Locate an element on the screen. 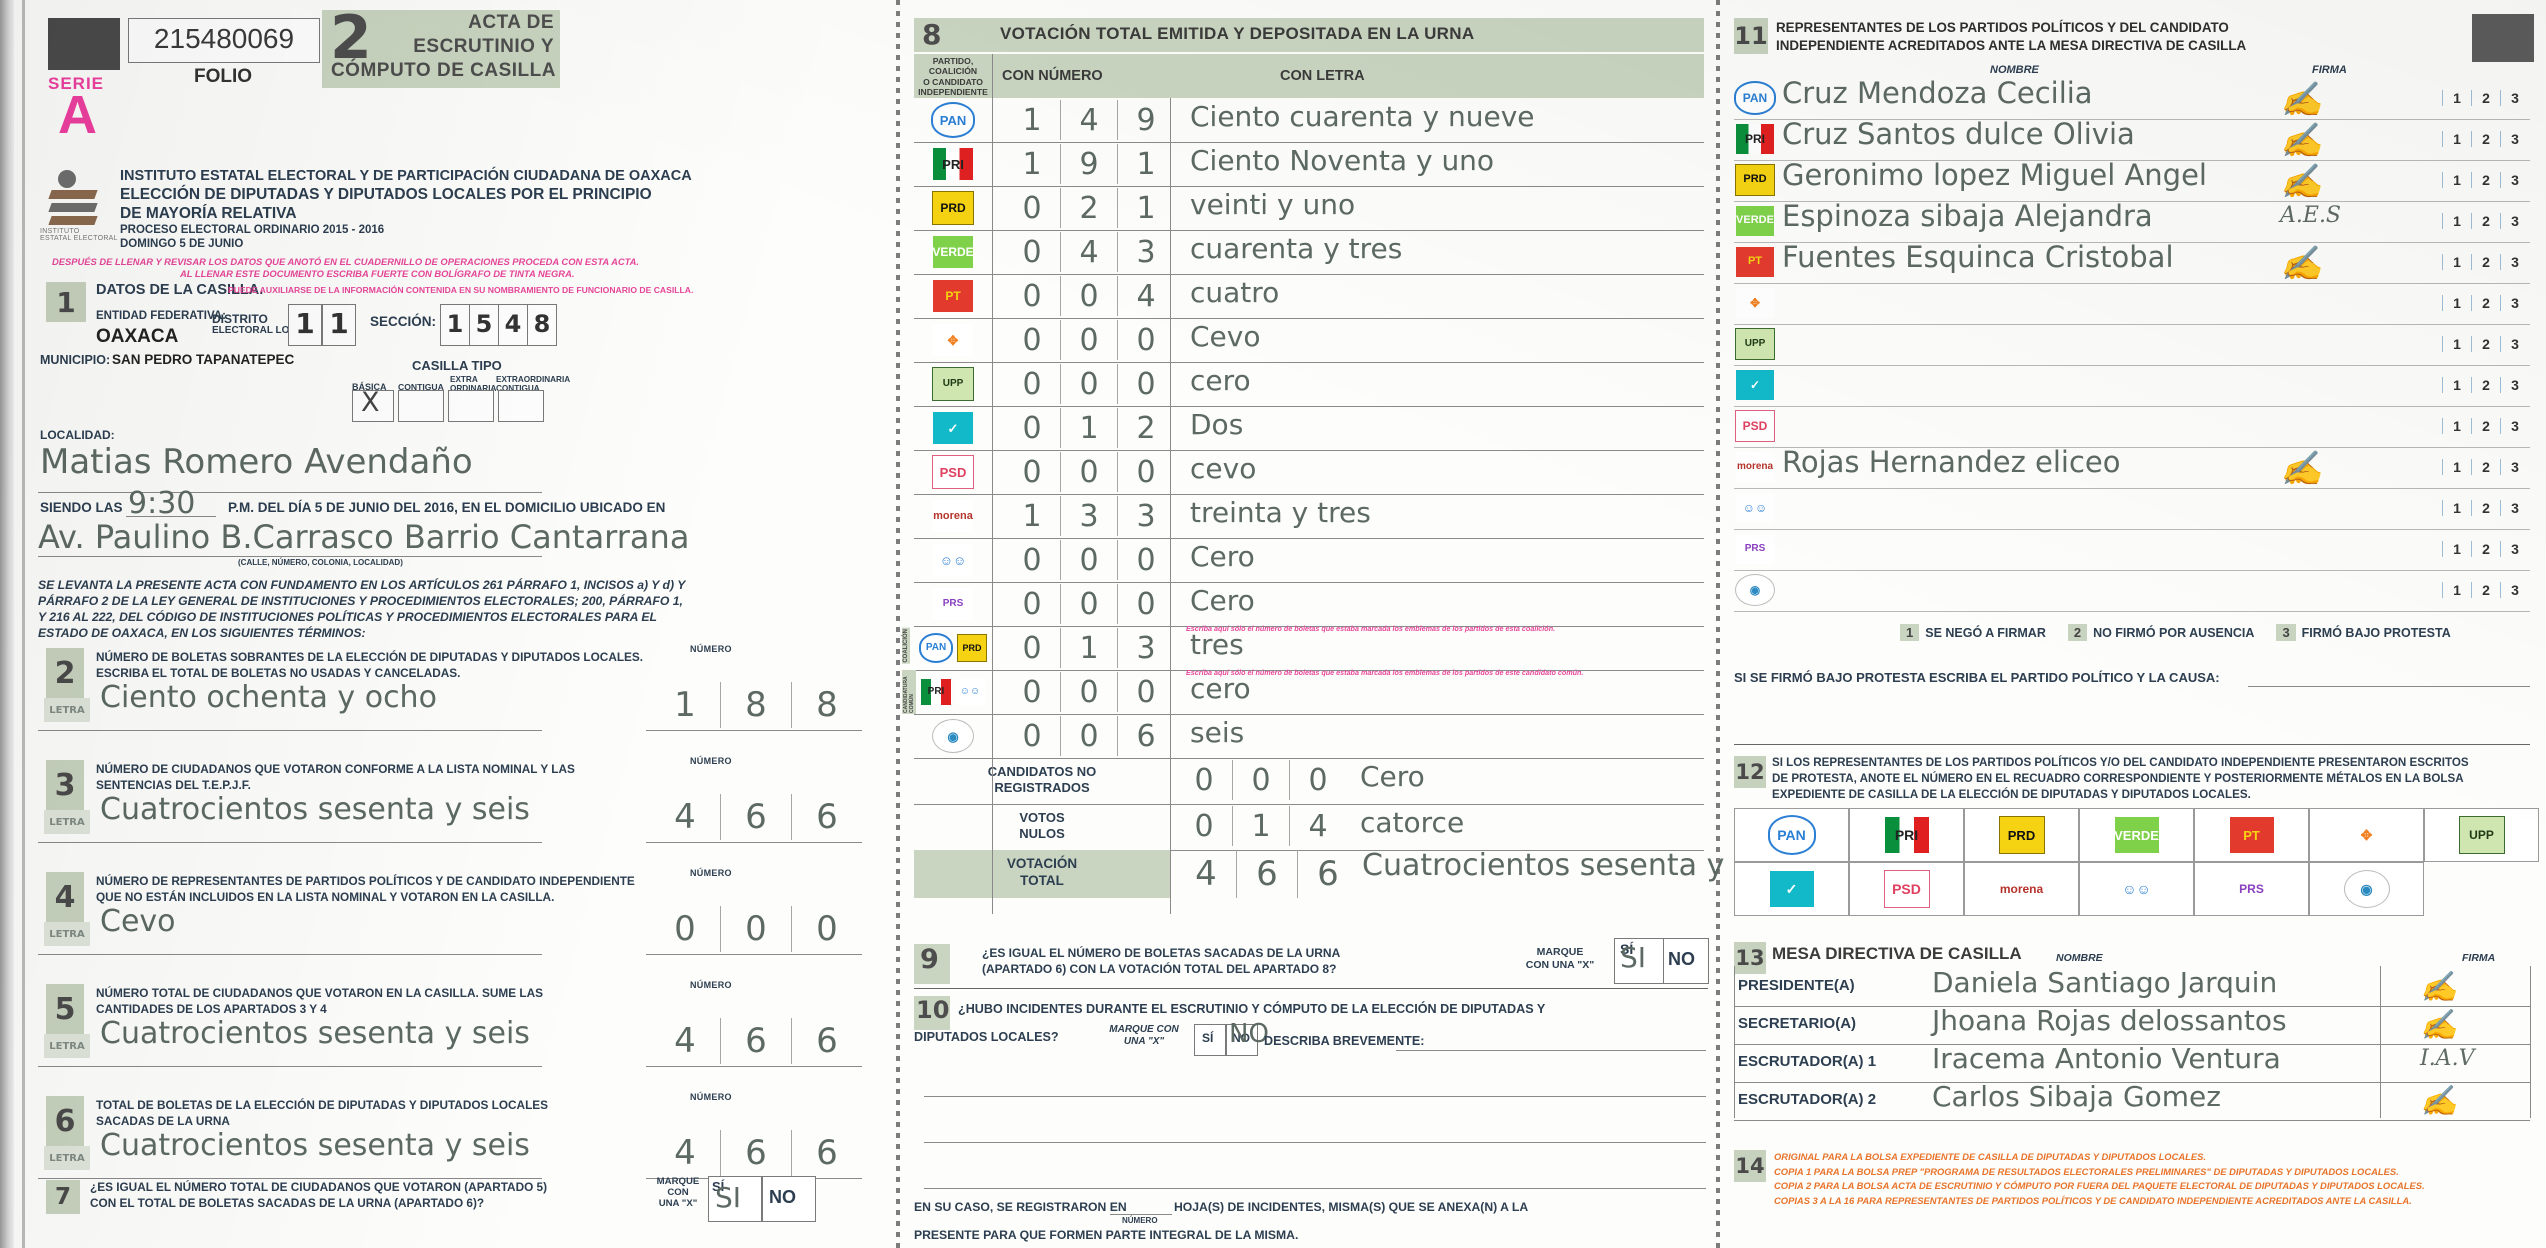 The height and width of the screenshot is (1248, 2546). section-12-box-pan: PAN is located at coordinates (1791, 835).